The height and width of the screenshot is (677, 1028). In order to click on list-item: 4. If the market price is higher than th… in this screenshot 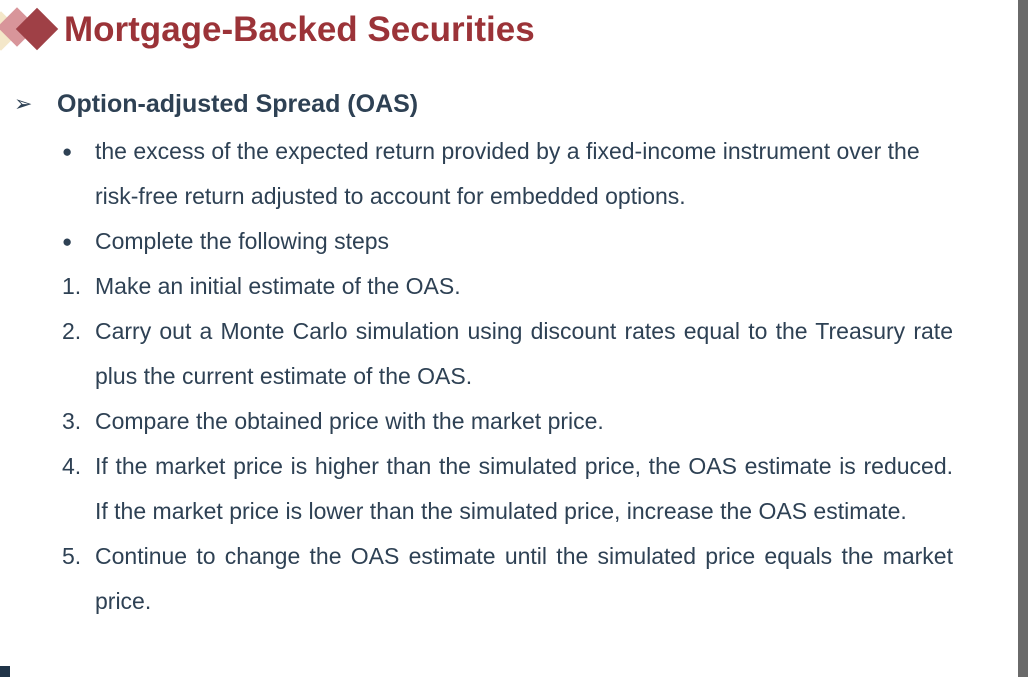, I will do `click(505, 489)`.